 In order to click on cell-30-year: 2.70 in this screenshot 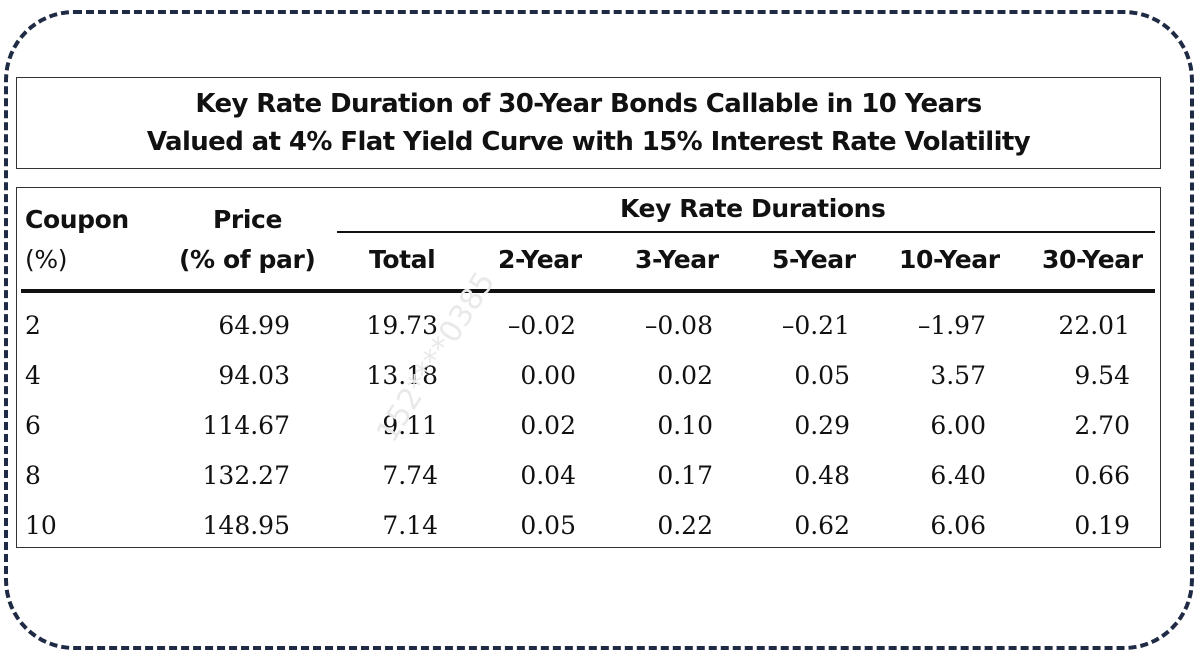, I will do `click(1102, 425)`.